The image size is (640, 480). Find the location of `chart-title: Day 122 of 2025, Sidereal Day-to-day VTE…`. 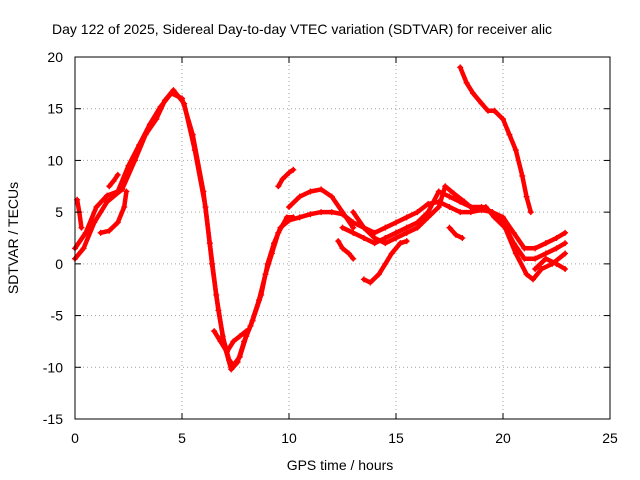

chart-title: Day 122 of 2025, Sidereal Day-to-day VTE… is located at coordinates (302, 29).